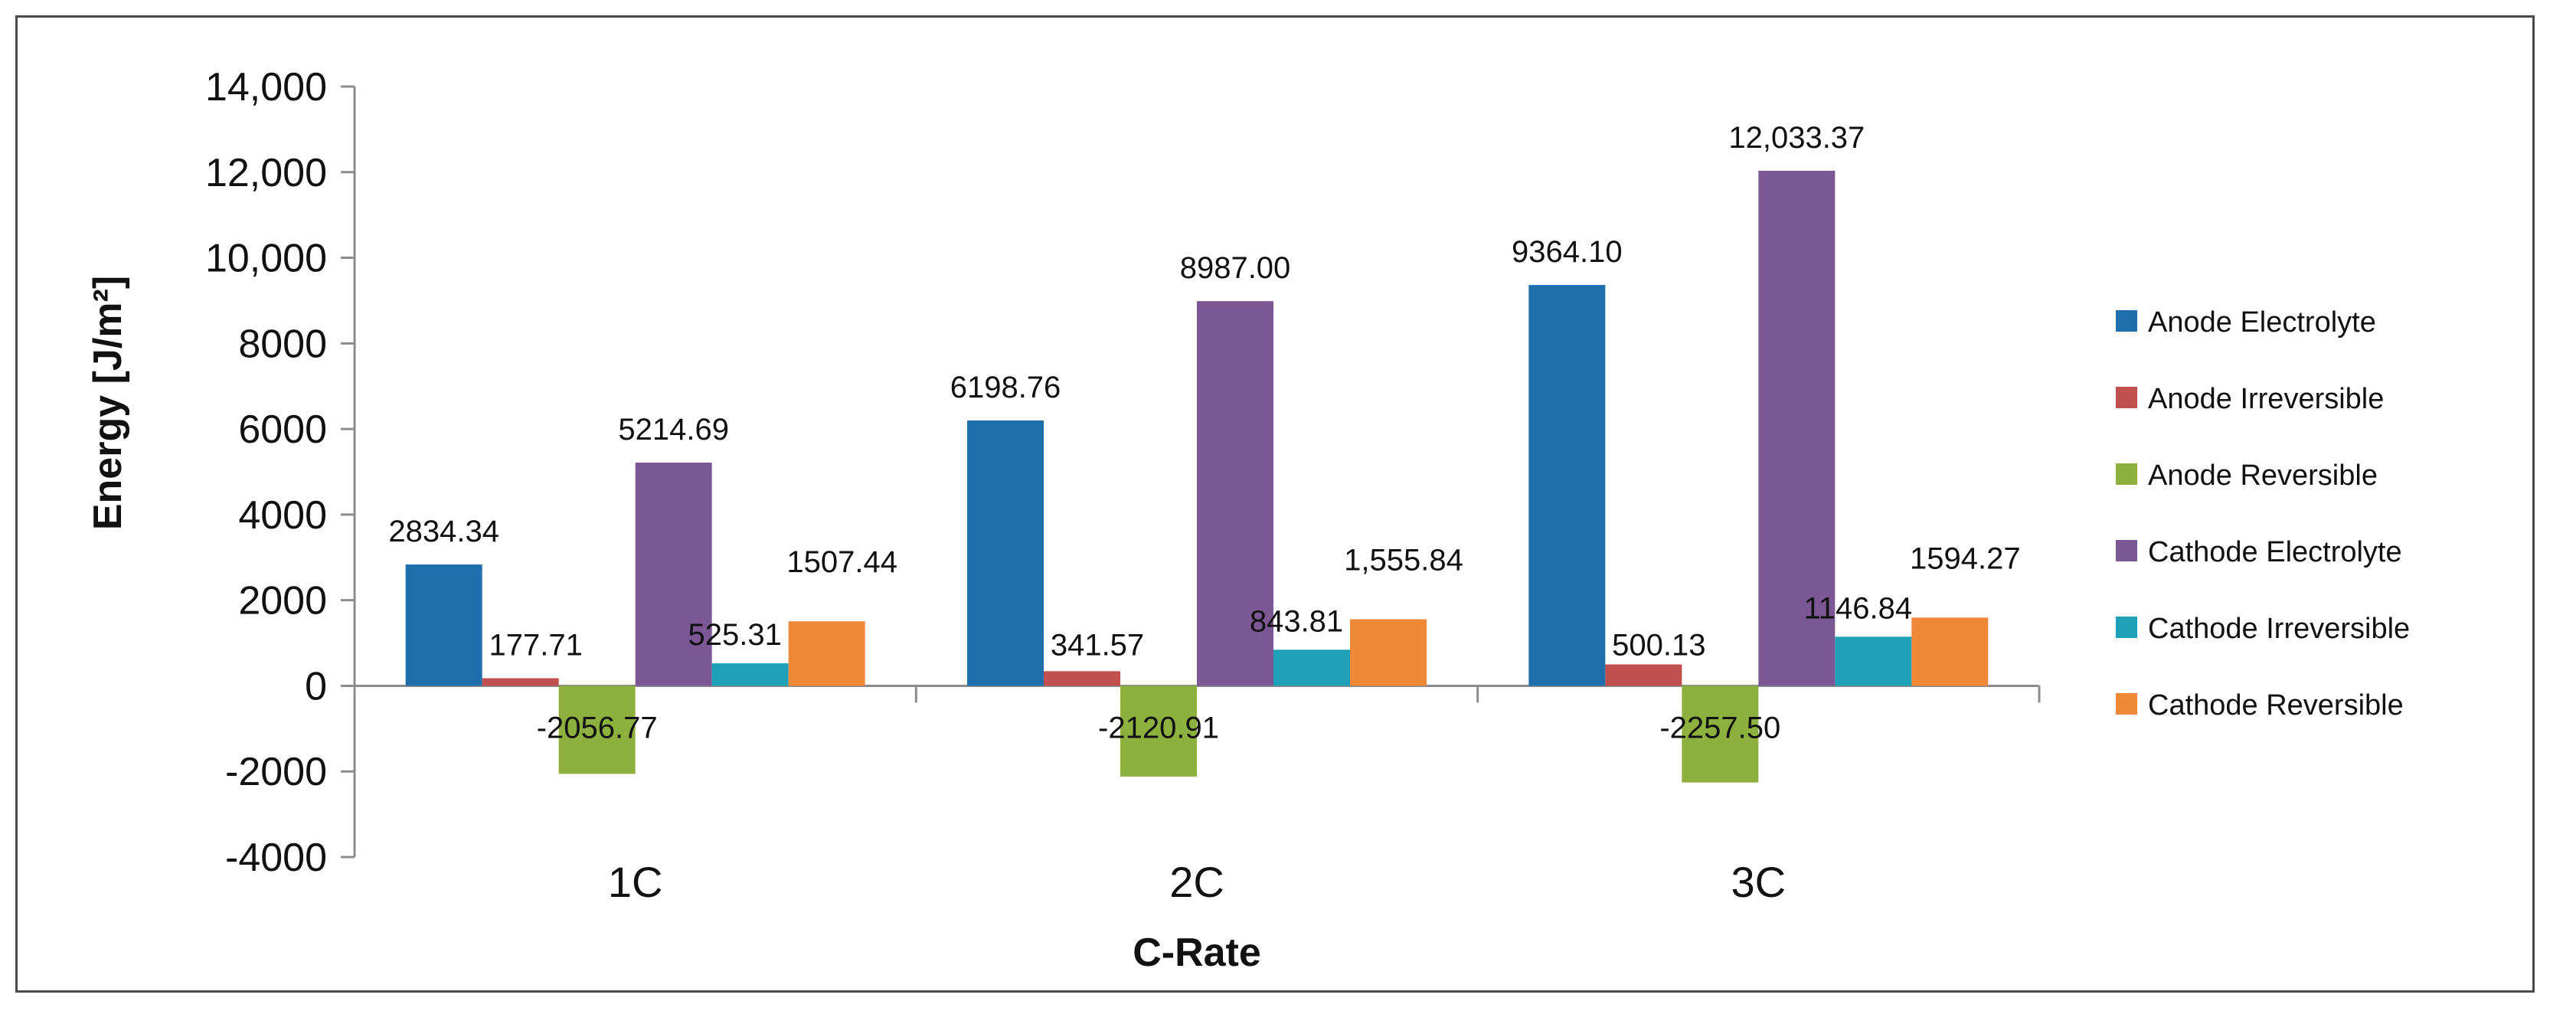 Image resolution: width=2576 pixels, height=1011 pixels. What do you see at coordinates (2263, 476) in the screenshot?
I see `legend-label: Anode Reversible` at bounding box center [2263, 476].